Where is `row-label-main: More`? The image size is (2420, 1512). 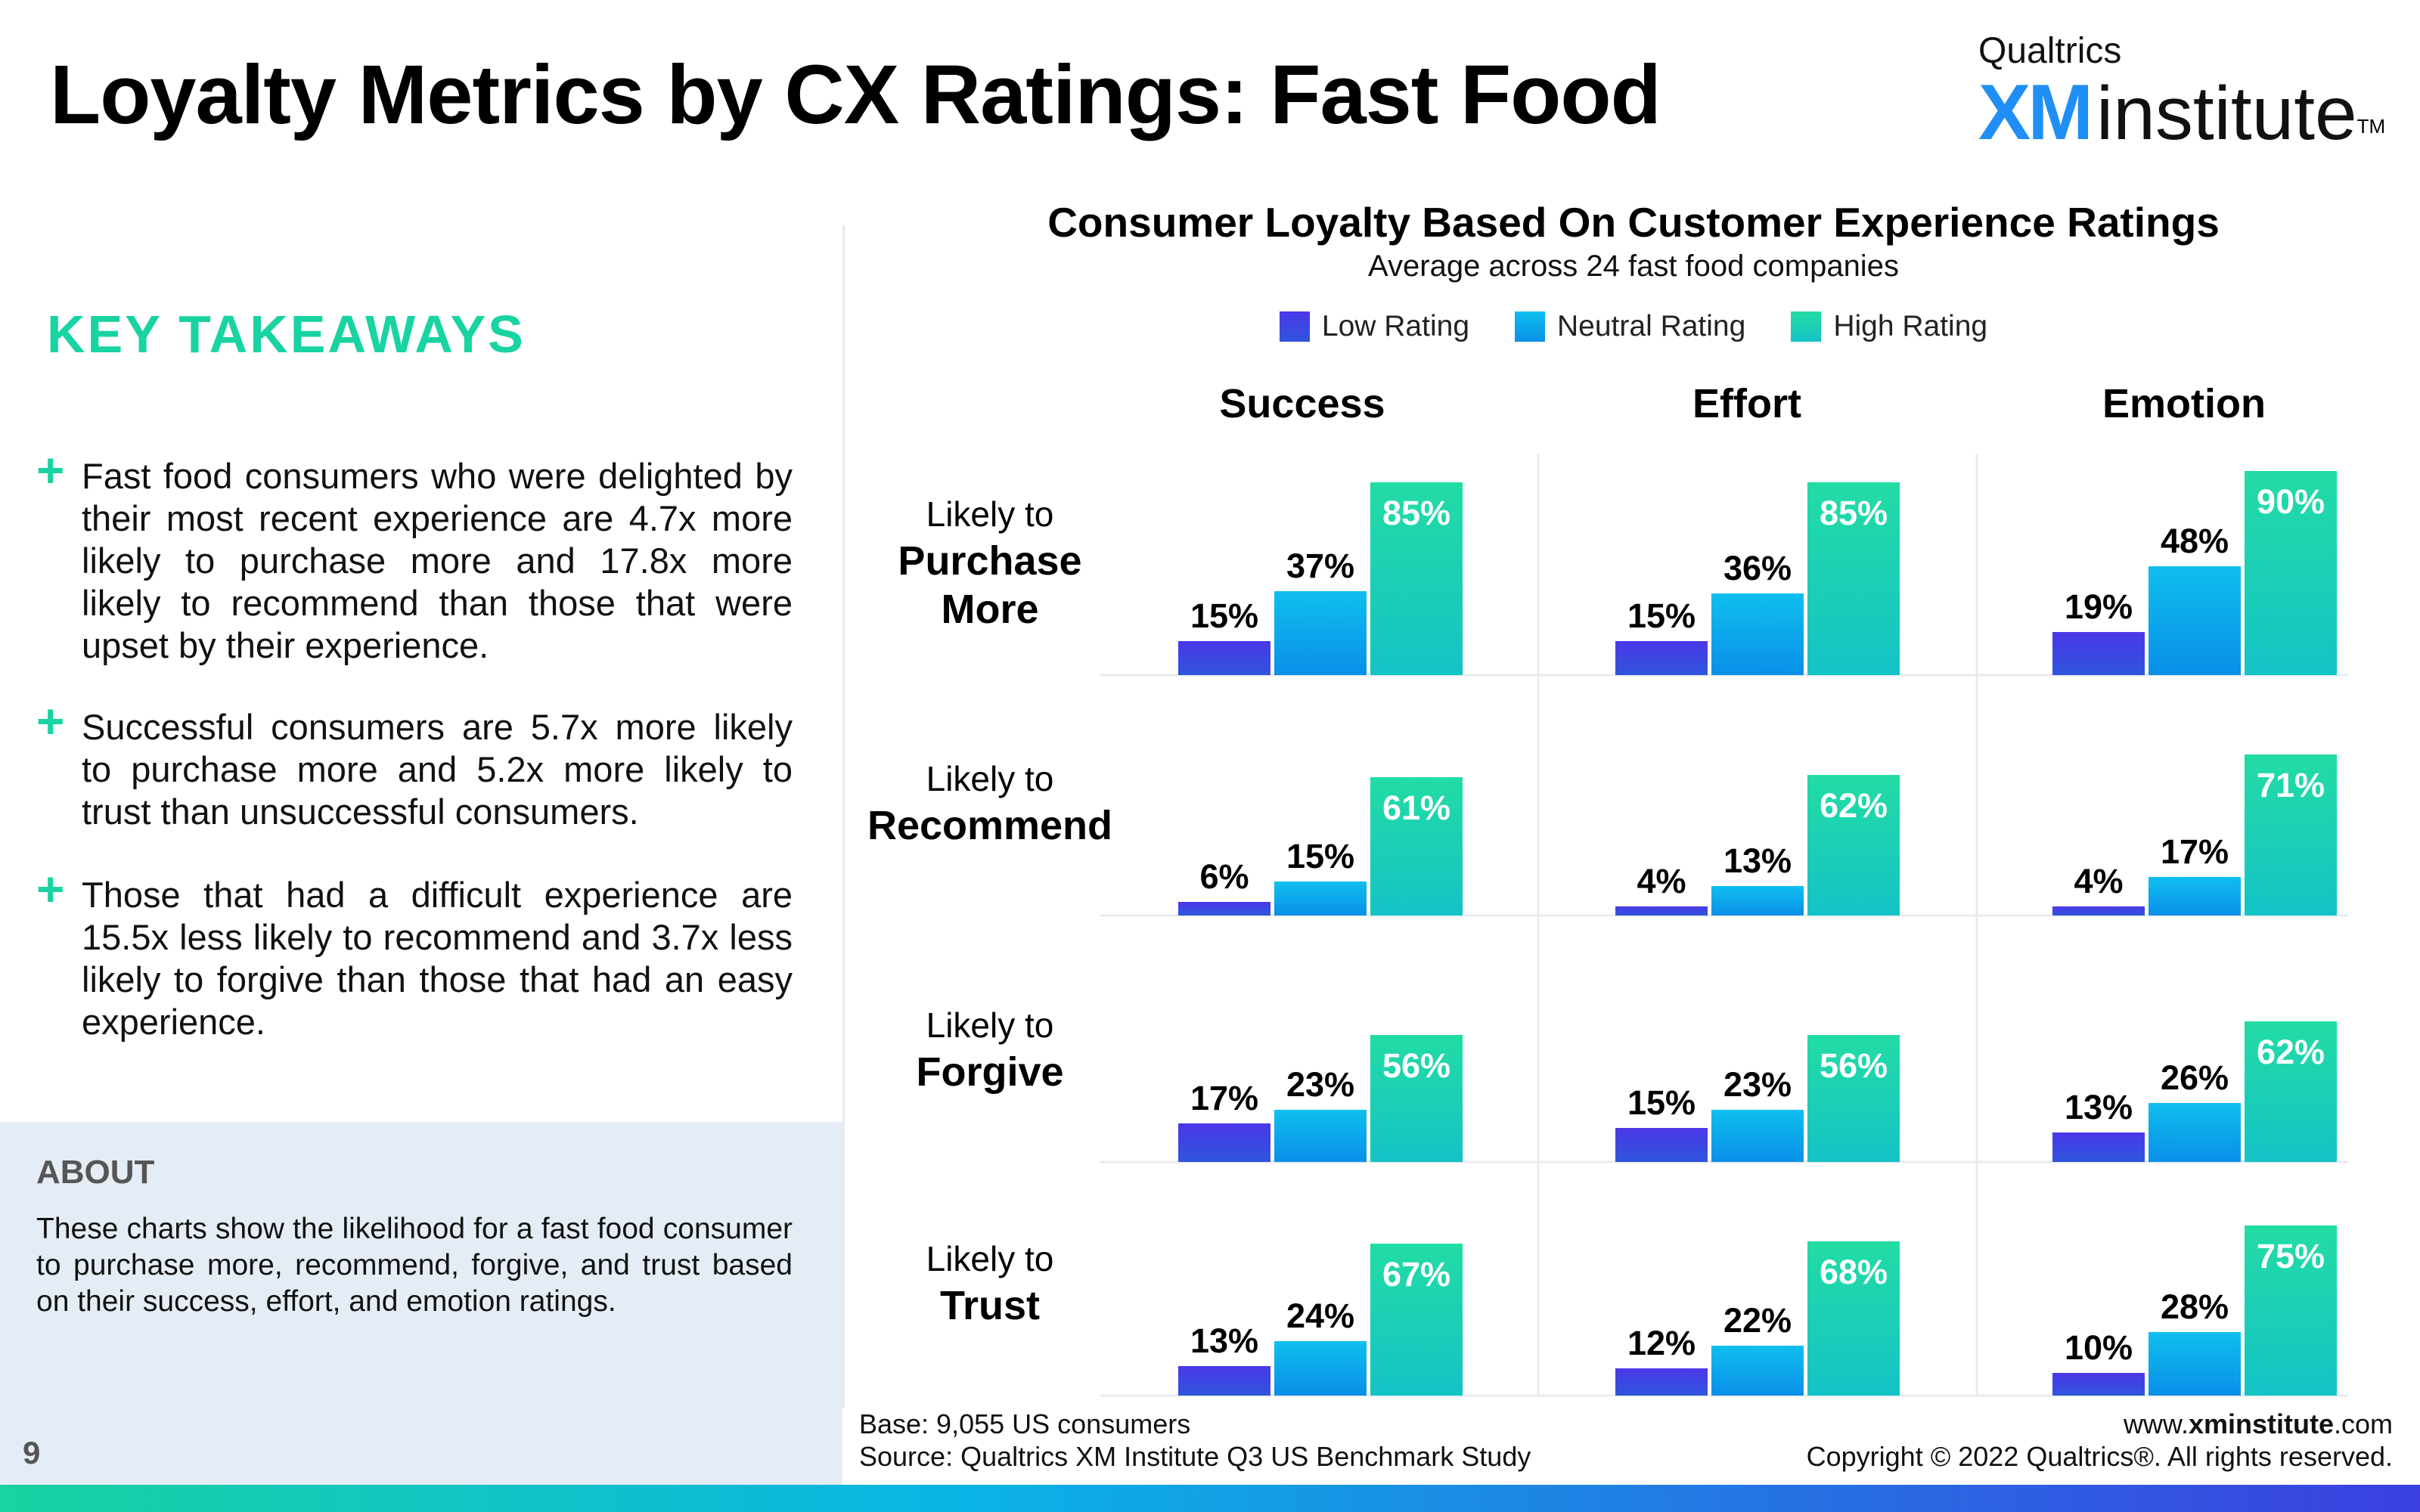
row-label-main: More is located at coordinates (989, 609).